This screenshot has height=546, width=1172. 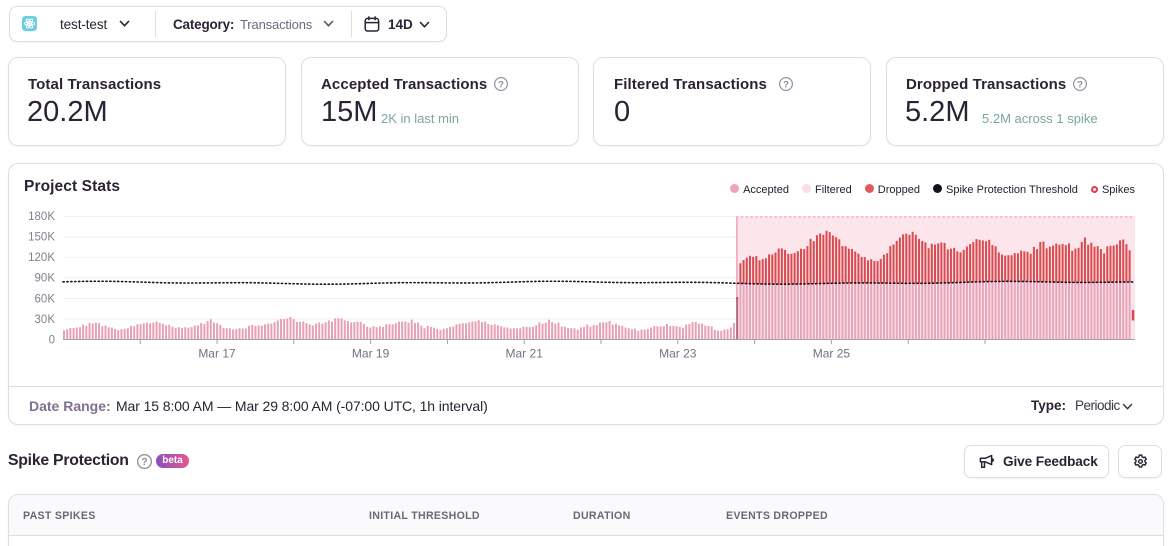 What do you see at coordinates (45, 279) in the screenshot?
I see `svg-text: 90K` at bounding box center [45, 279].